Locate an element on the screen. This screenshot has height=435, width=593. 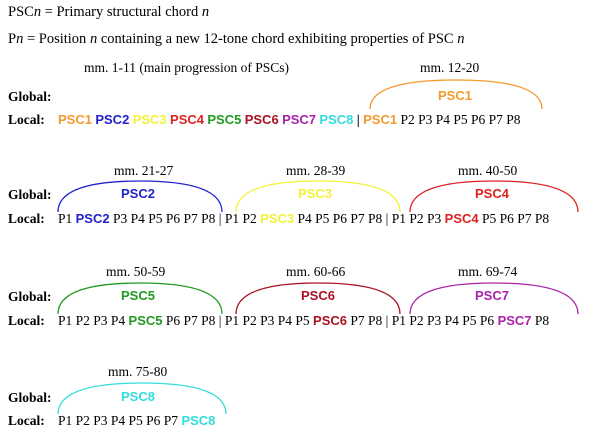
row3-global-psc-3: PSC7 is located at coordinates (492, 295).